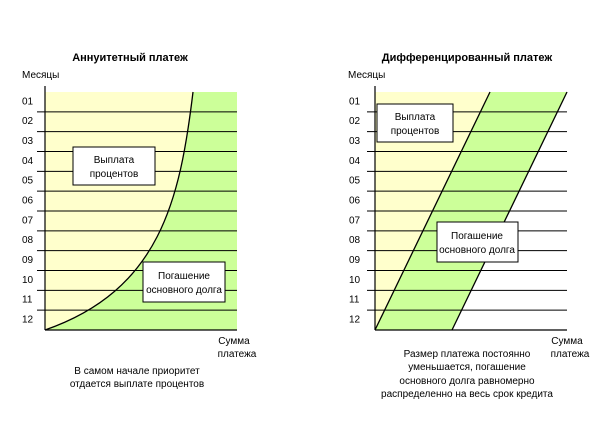  What do you see at coordinates (119, 211) in the screenshot?
I see `left-boundary-curve` at bounding box center [119, 211].